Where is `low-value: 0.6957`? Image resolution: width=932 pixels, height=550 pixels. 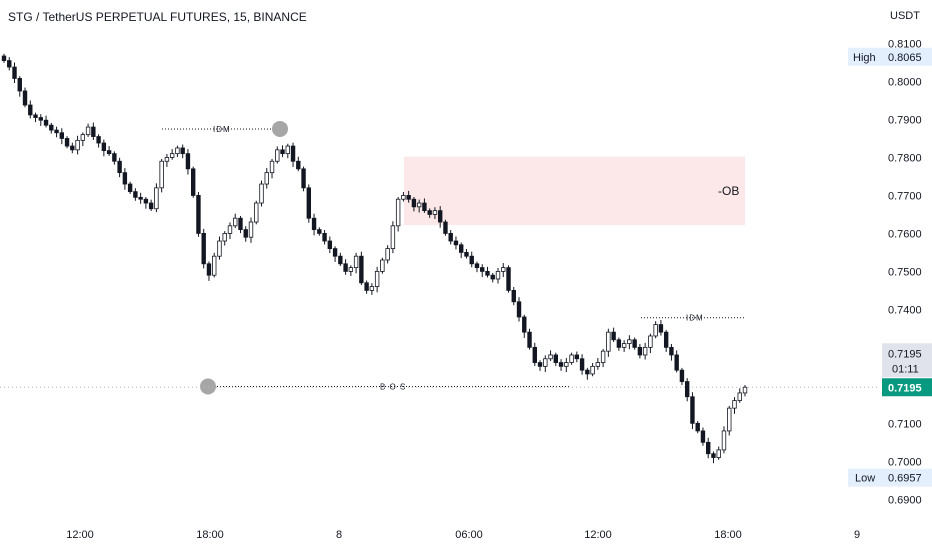
low-value: 0.6957 is located at coordinates (905, 479).